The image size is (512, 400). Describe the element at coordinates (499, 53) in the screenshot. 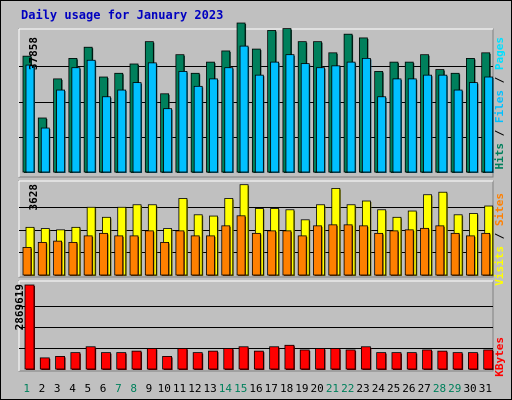

I see `hits-legend-part-4: Pages` at that location.